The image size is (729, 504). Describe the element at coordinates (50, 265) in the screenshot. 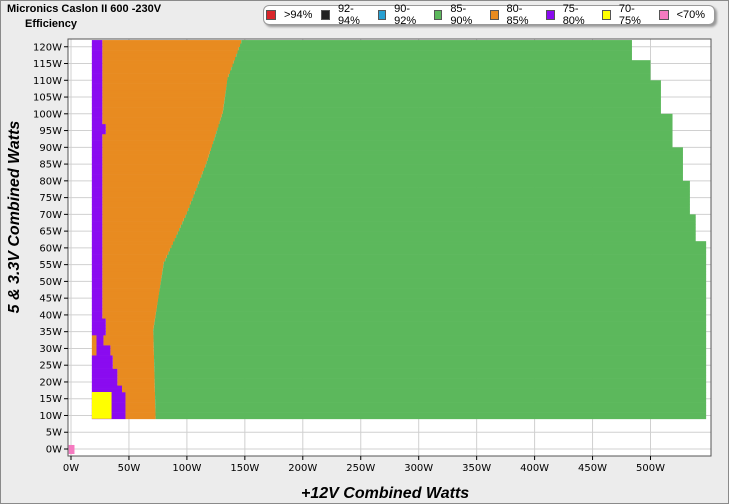

I see `y-tick-label: 55W` at that location.